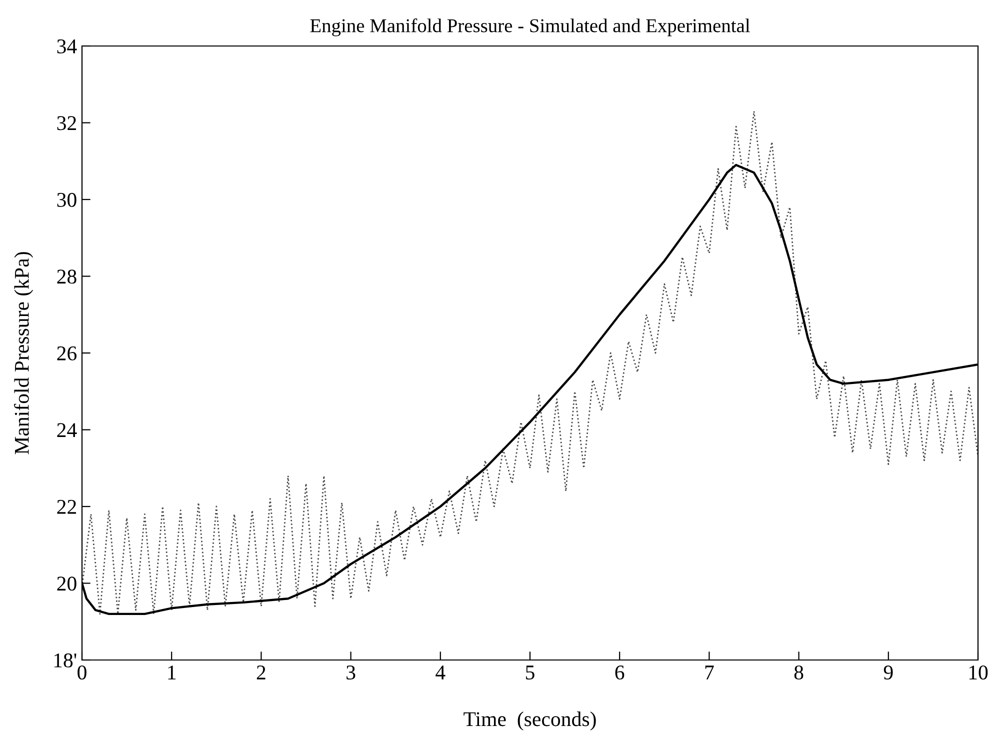 The width and height of the screenshot is (994, 749). Describe the element at coordinates (67, 353) in the screenshot. I see `y-tick-label: 26` at that location.